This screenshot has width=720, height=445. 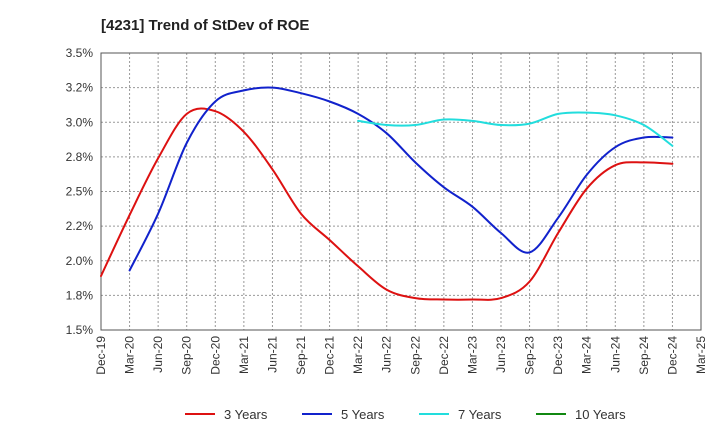 What do you see at coordinates (330, 355) in the screenshot?
I see `x-tick-label: Dec-21` at bounding box center [330, 355].